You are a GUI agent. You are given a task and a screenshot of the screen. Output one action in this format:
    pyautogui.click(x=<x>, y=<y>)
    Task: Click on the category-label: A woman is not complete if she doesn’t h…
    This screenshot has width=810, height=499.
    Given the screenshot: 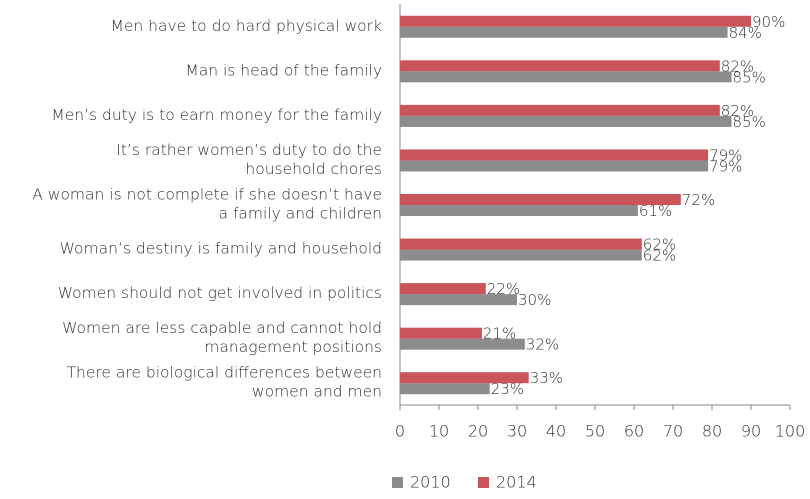 What is the action you would take?
    pyautogui.click(x=207, y=195)
    